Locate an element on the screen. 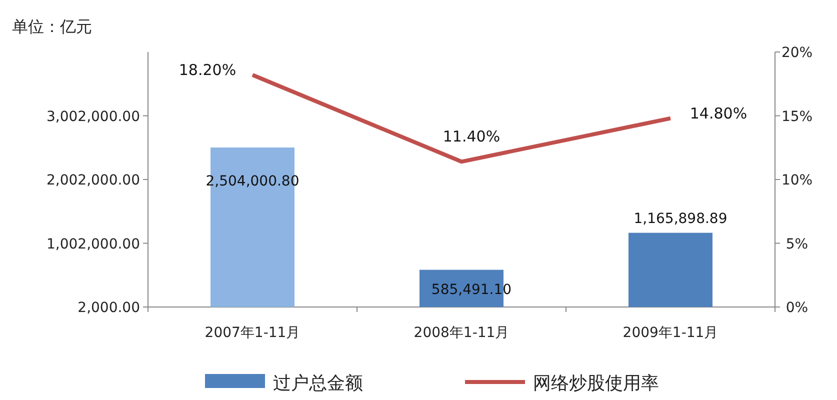  y-tick-label: 2,002,000.00 is located at coordinates (93, 180).